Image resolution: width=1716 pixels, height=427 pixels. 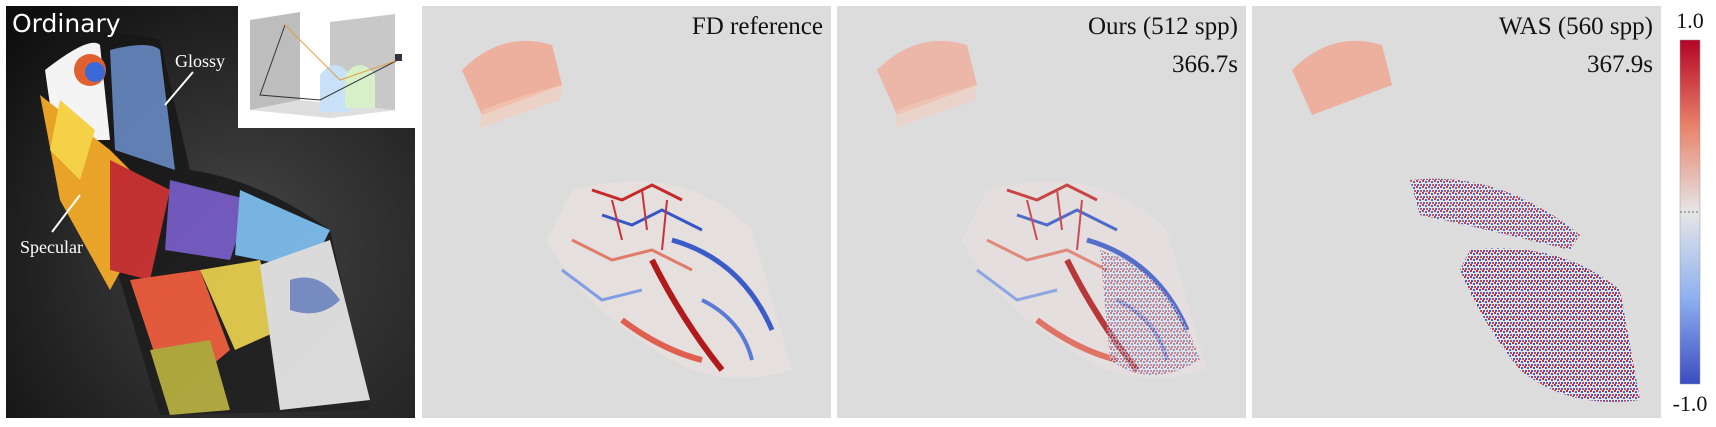 What do you see at coordinates (1690, 20) in the screenshot?
I see `colorbar-max: 1.0` at bounding box center [1690, 20].